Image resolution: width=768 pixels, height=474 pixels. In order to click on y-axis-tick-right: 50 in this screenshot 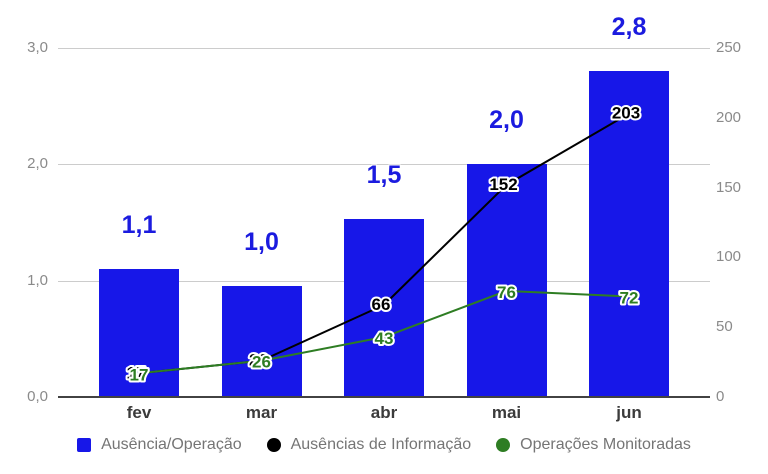, I will do `click(724, 327)`.